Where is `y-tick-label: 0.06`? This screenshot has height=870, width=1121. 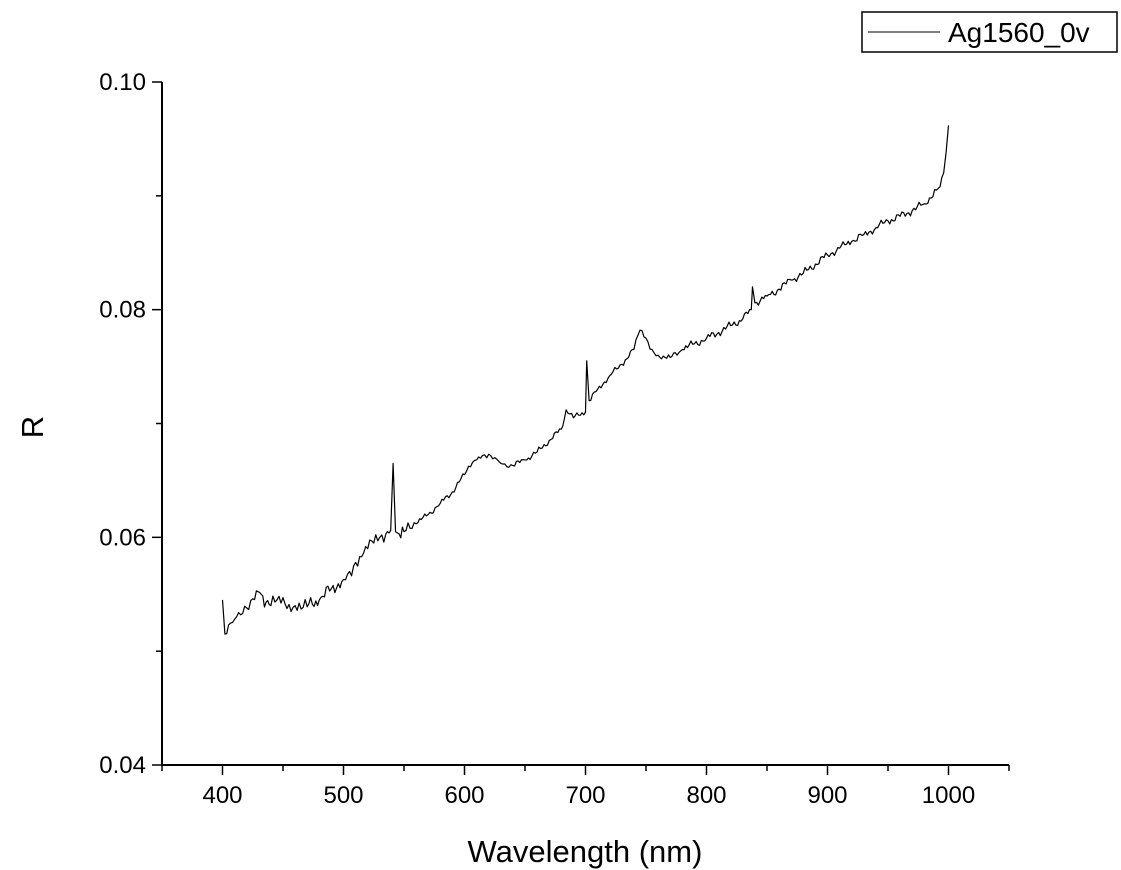
y-tick-label: 0.06 is located at coordinates (122, 537).